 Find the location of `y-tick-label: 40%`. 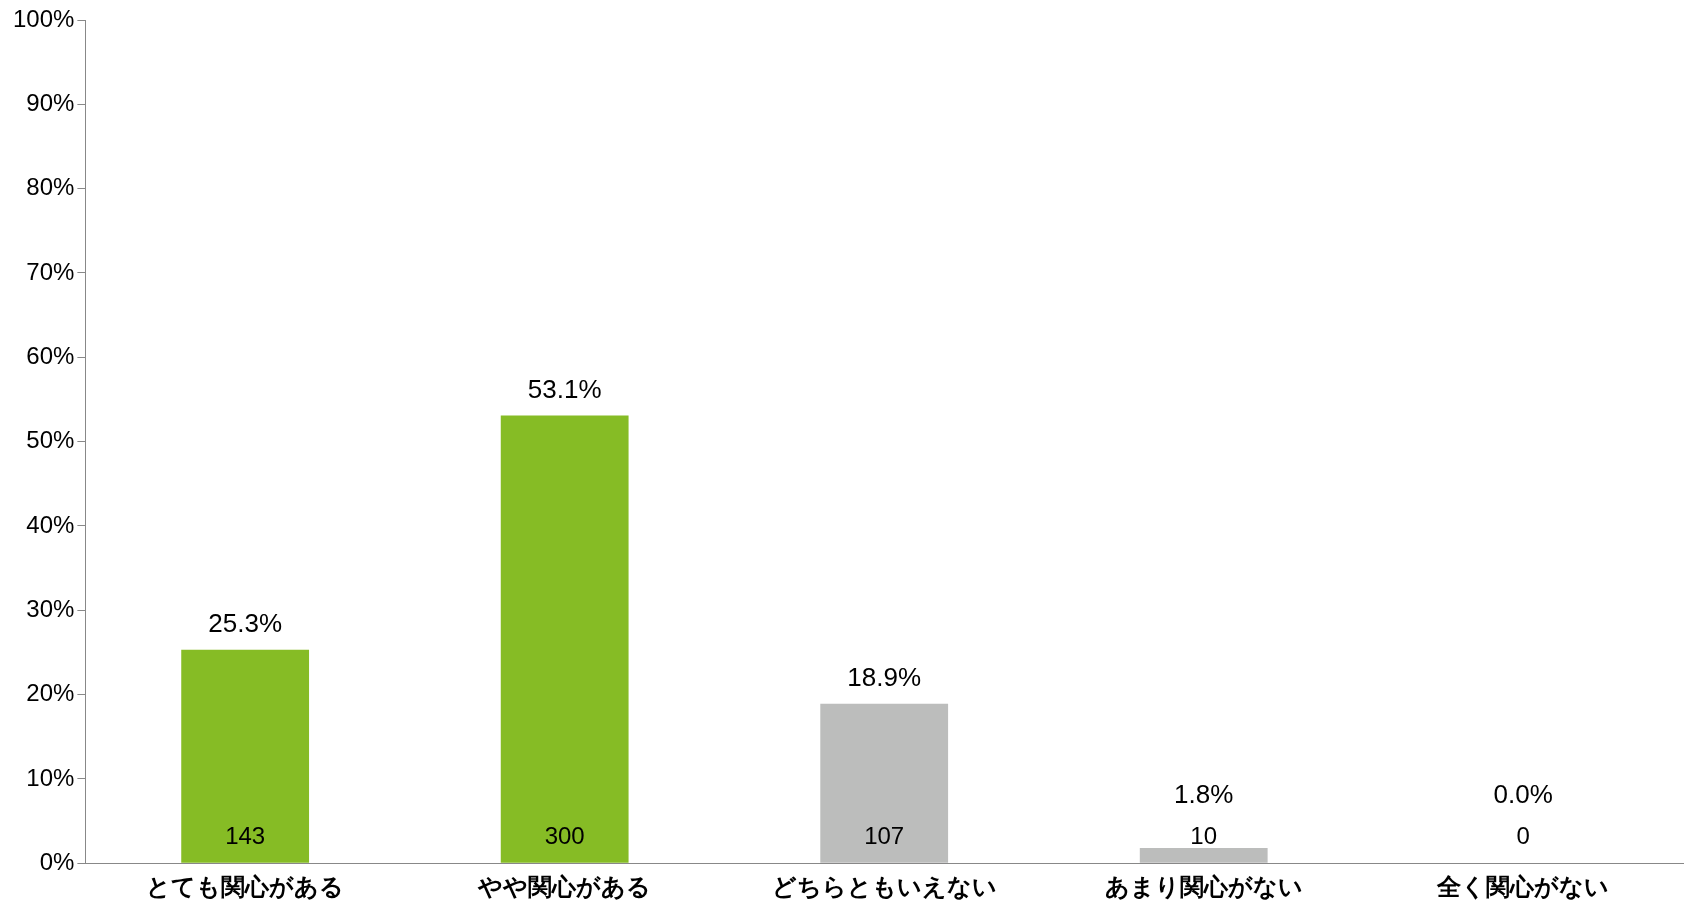

y-tick-label: 40% is located at coordinates (50, 524).